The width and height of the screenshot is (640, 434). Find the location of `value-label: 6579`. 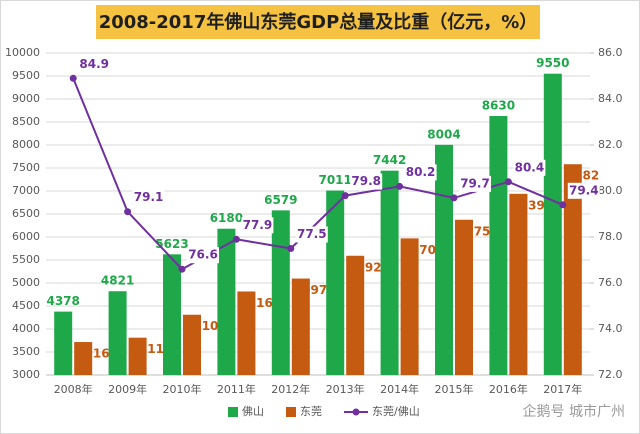

value-label: 6579 is located at coordinates (280, 200).